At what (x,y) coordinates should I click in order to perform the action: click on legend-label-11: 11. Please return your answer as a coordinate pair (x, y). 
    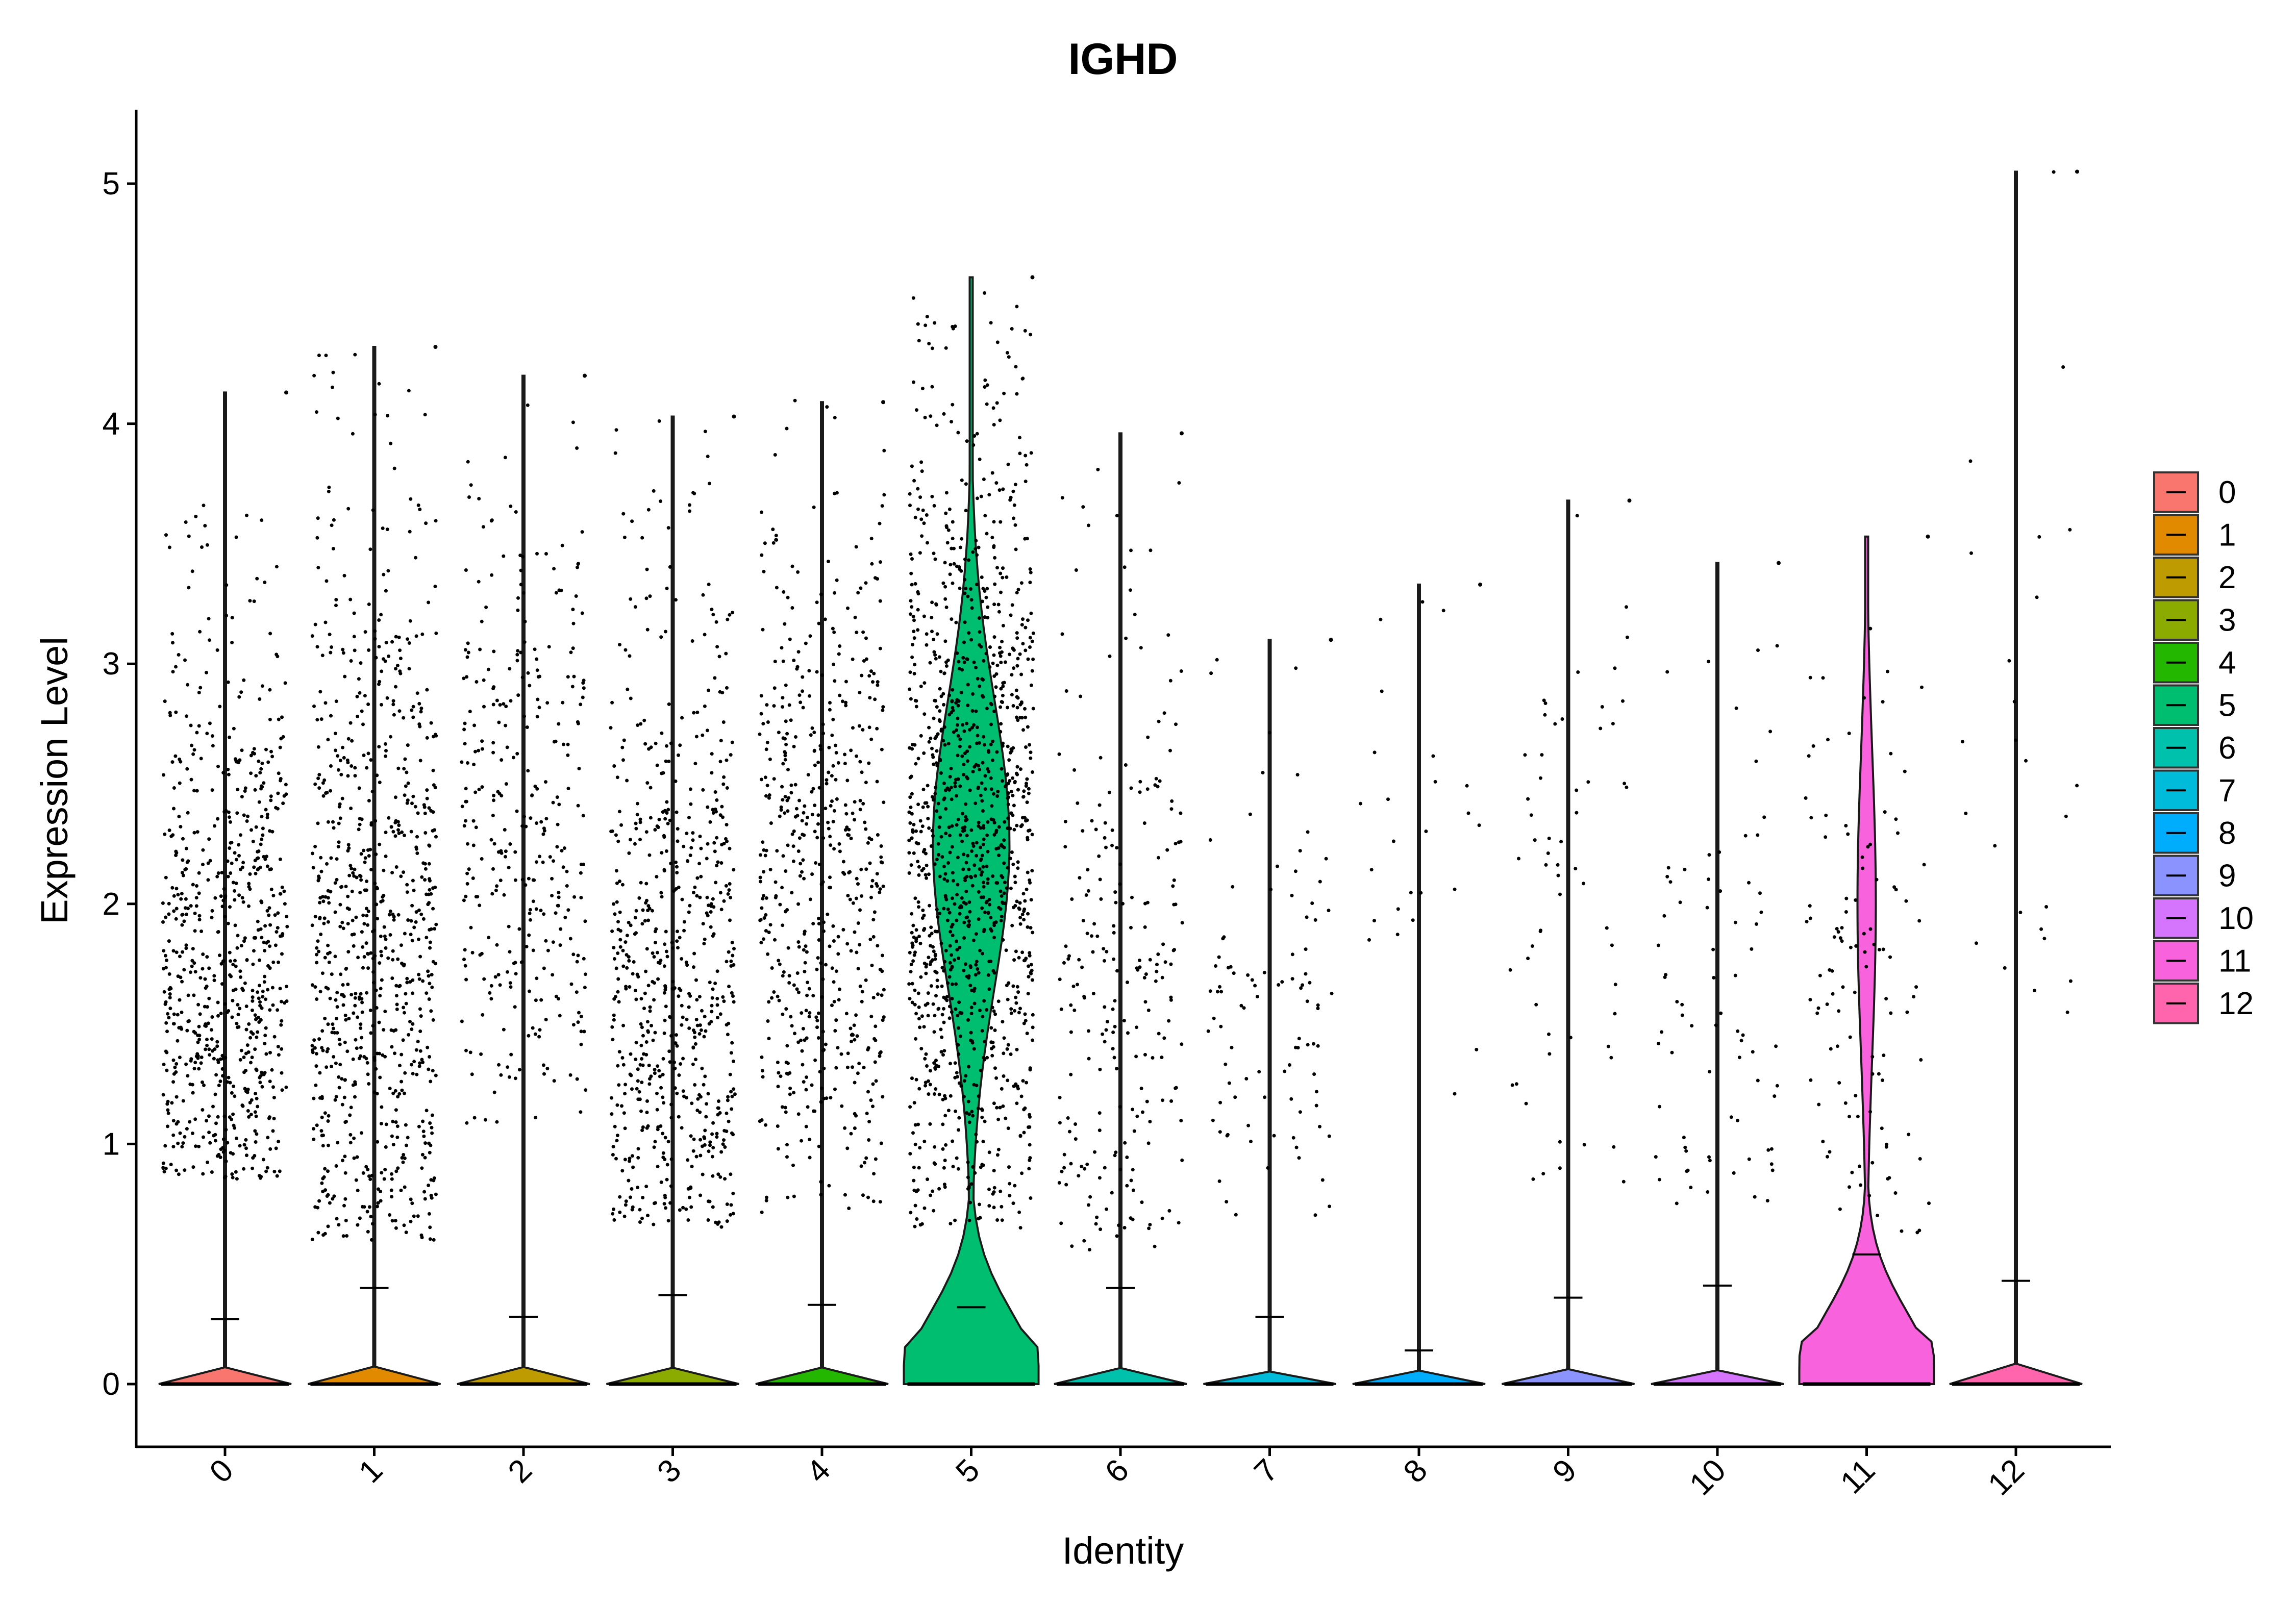
    Looking at the image, I should click on (2234, 960).